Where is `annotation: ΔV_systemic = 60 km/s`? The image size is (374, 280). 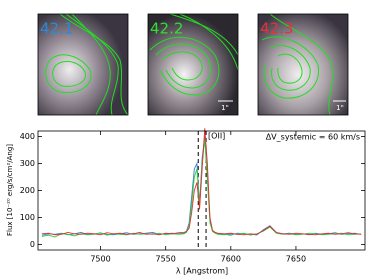 annotation: ΔV_systemic = 60 km/s is located at coordinates (313, 137).